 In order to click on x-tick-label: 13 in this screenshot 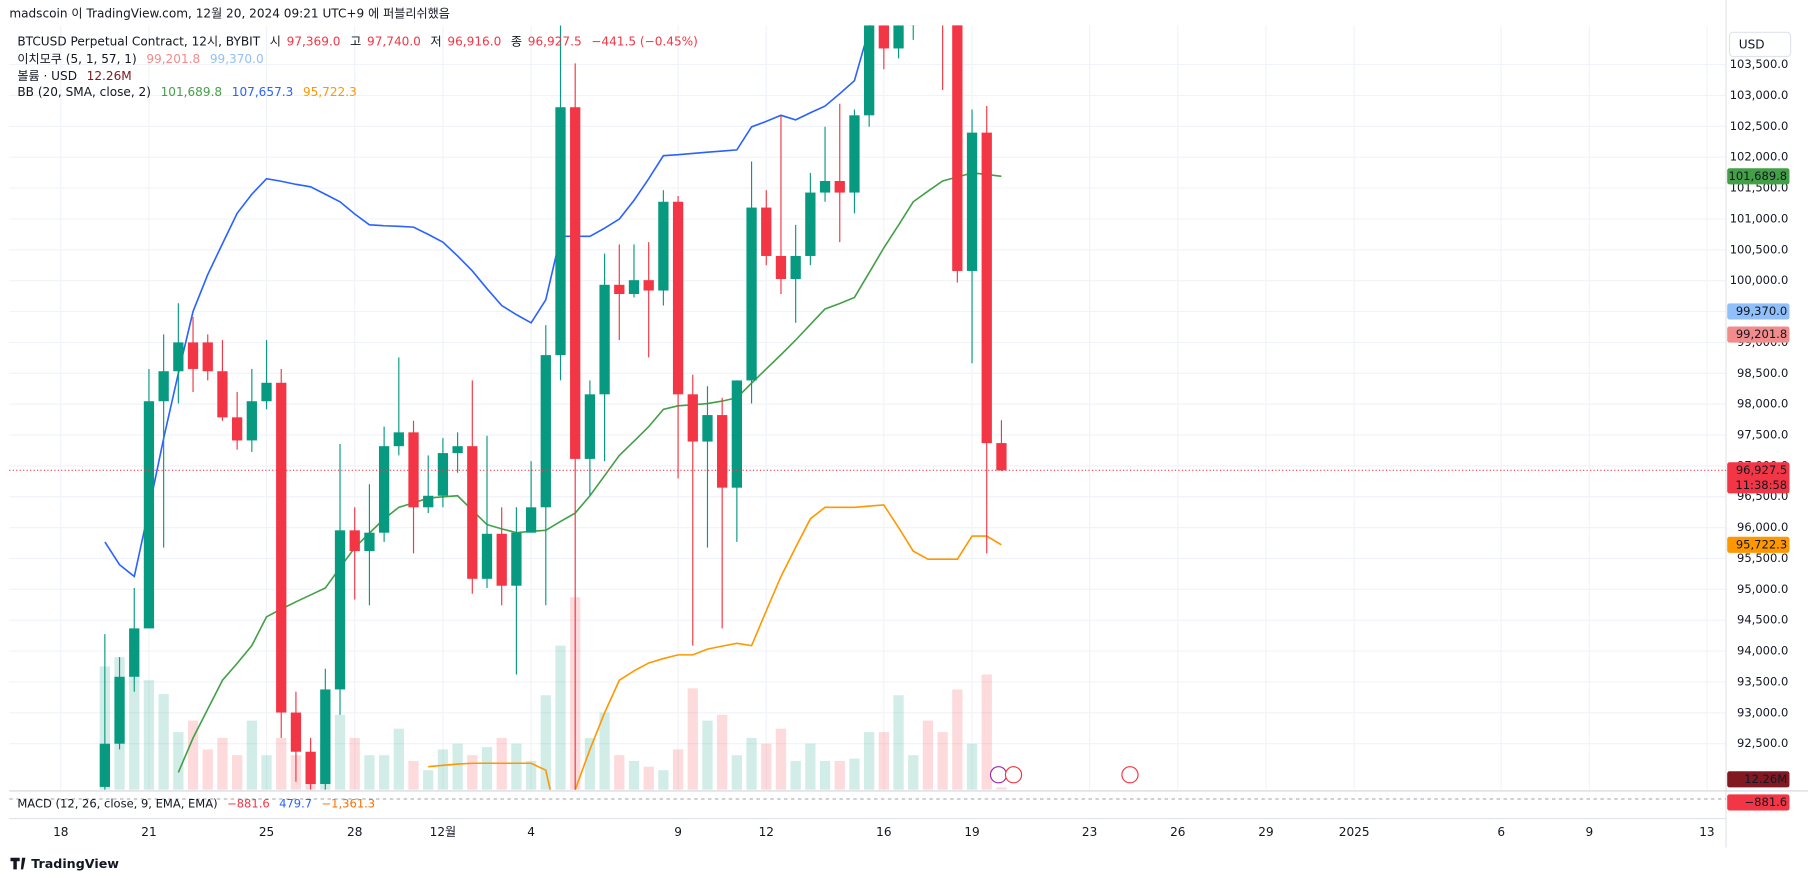, I will do `click(1706, 832)`.